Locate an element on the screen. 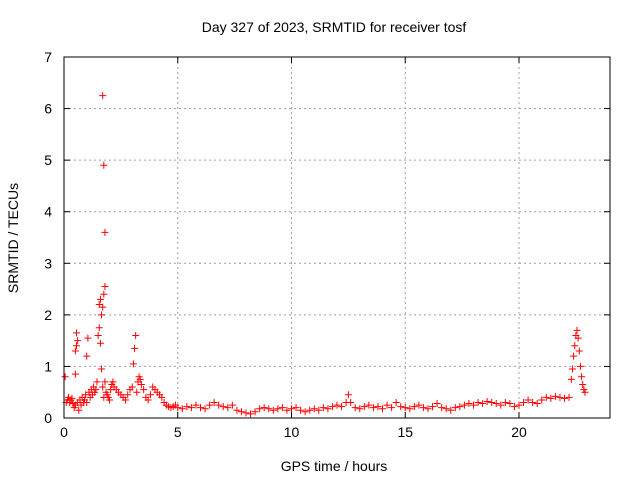 The image size is (640, 480). y-tick-label: 1 is located at coordinates (48, 366).